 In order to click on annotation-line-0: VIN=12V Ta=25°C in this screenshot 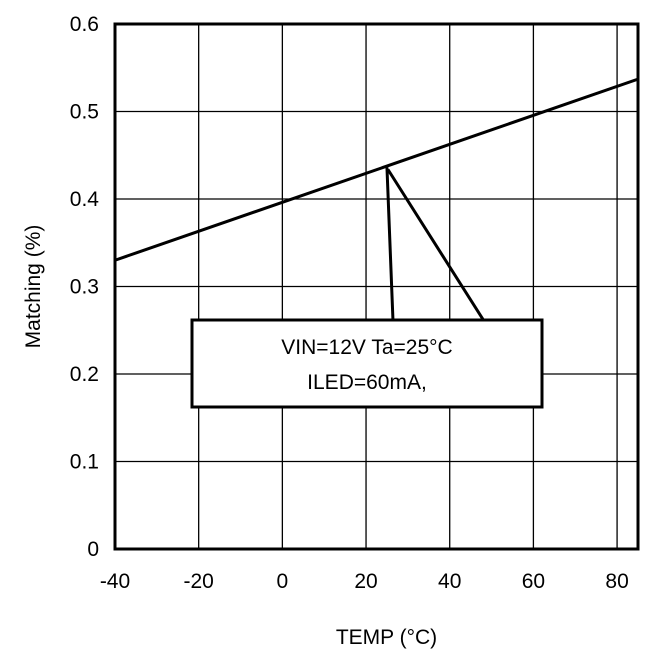, I will do `click(366, 347)`.